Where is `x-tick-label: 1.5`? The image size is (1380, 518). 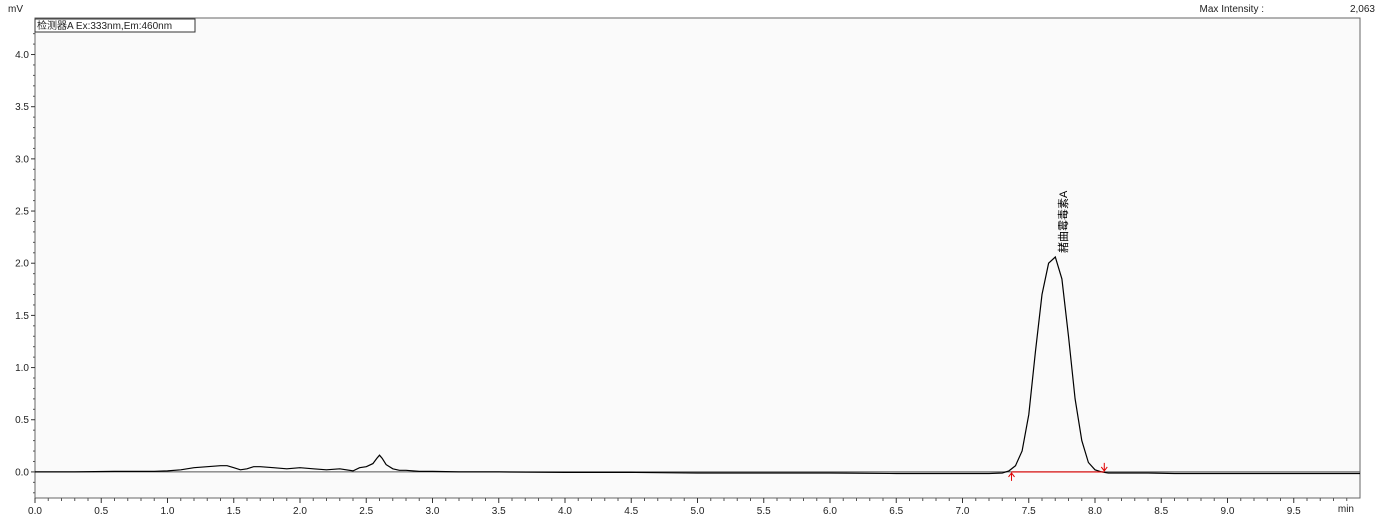
x-tick-label: 1.5 is located at coordinates (234, 511).